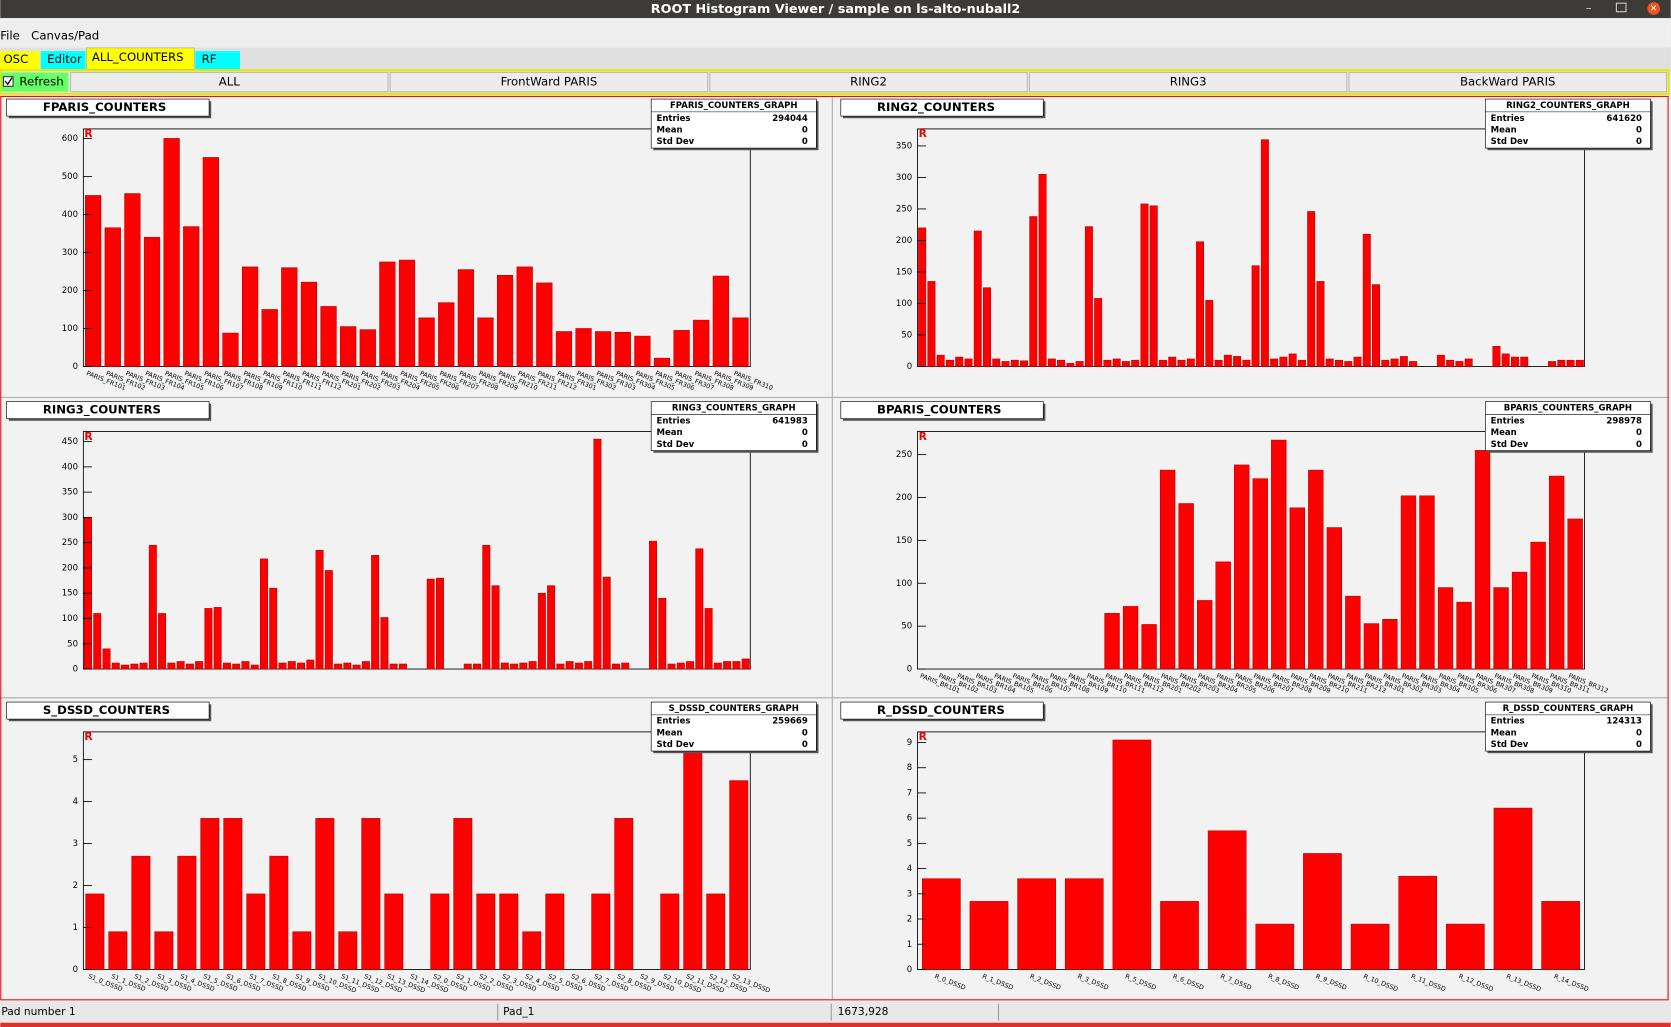  What do you see at coordinates (63, 60) in the screenshot?
I see `tab-editor` at bounding box center [63, 60].